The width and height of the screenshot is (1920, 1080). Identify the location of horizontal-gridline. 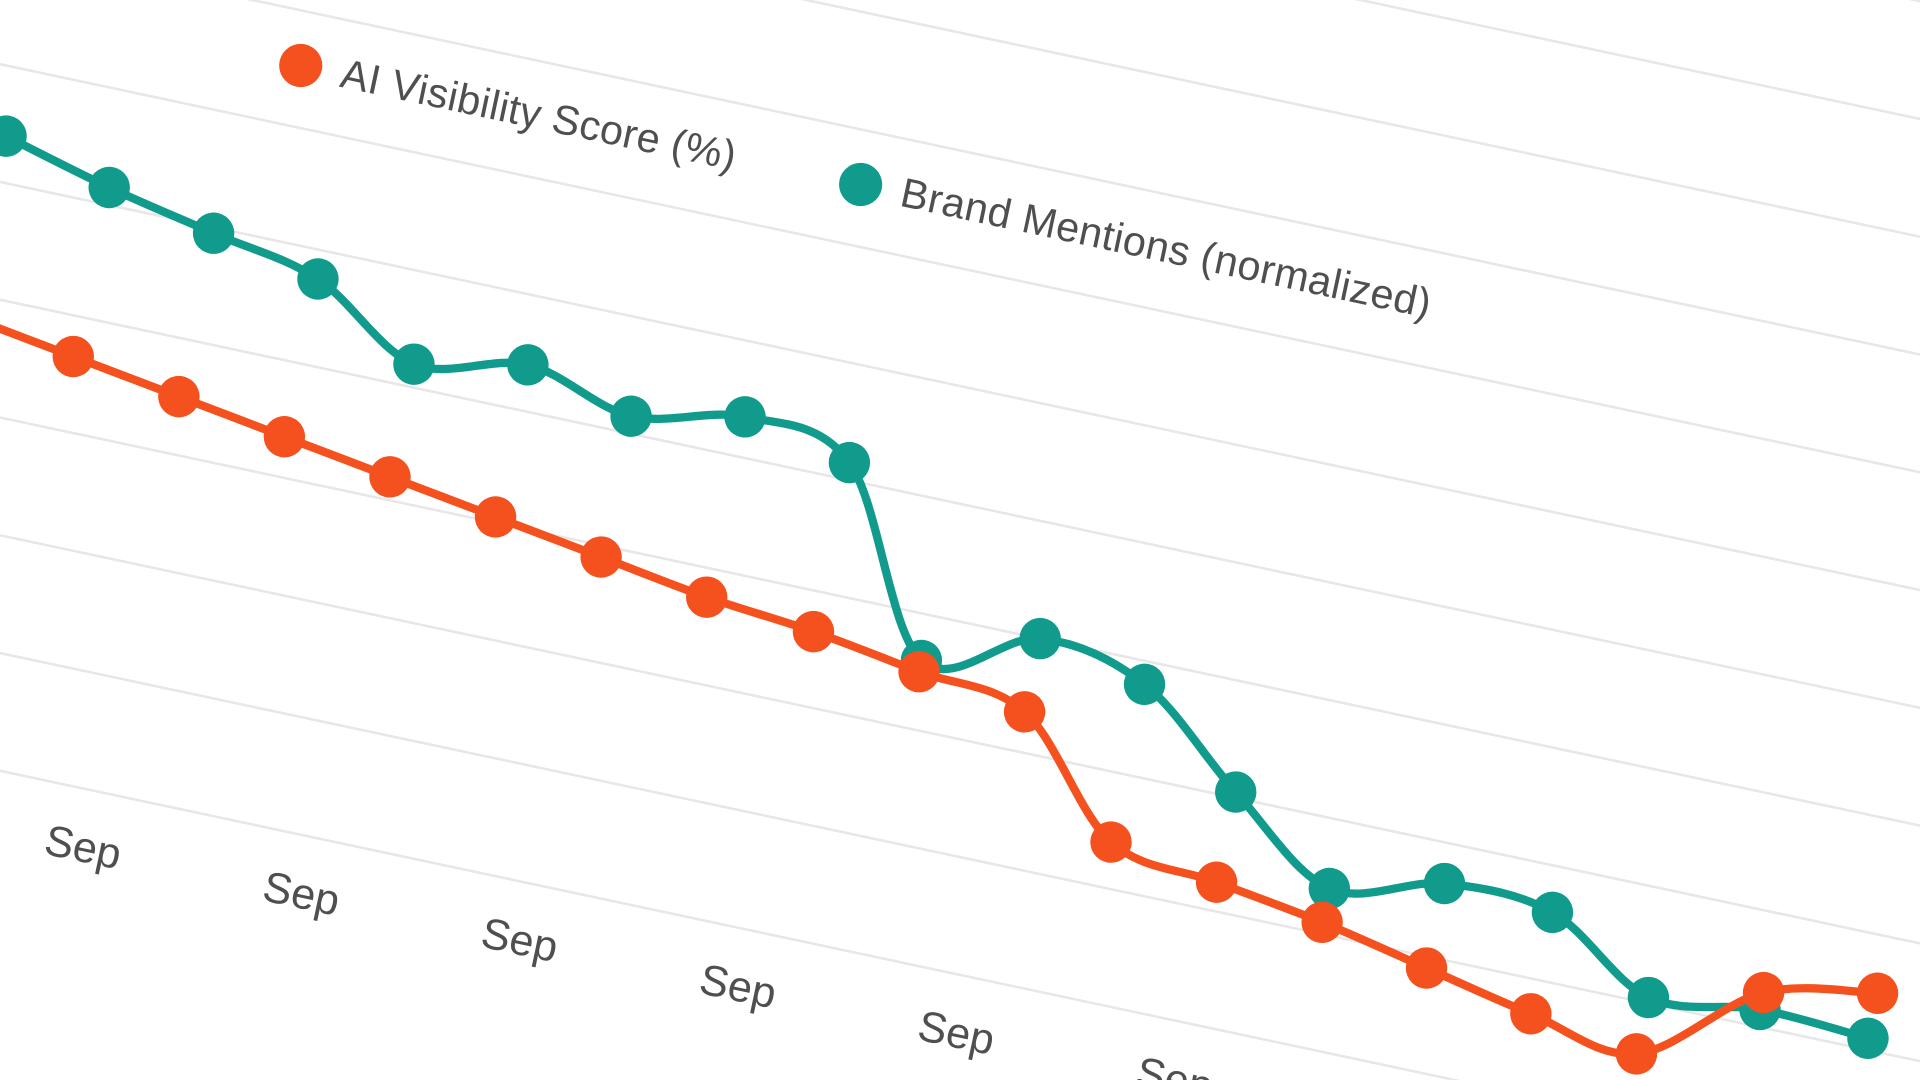
(965, 42).